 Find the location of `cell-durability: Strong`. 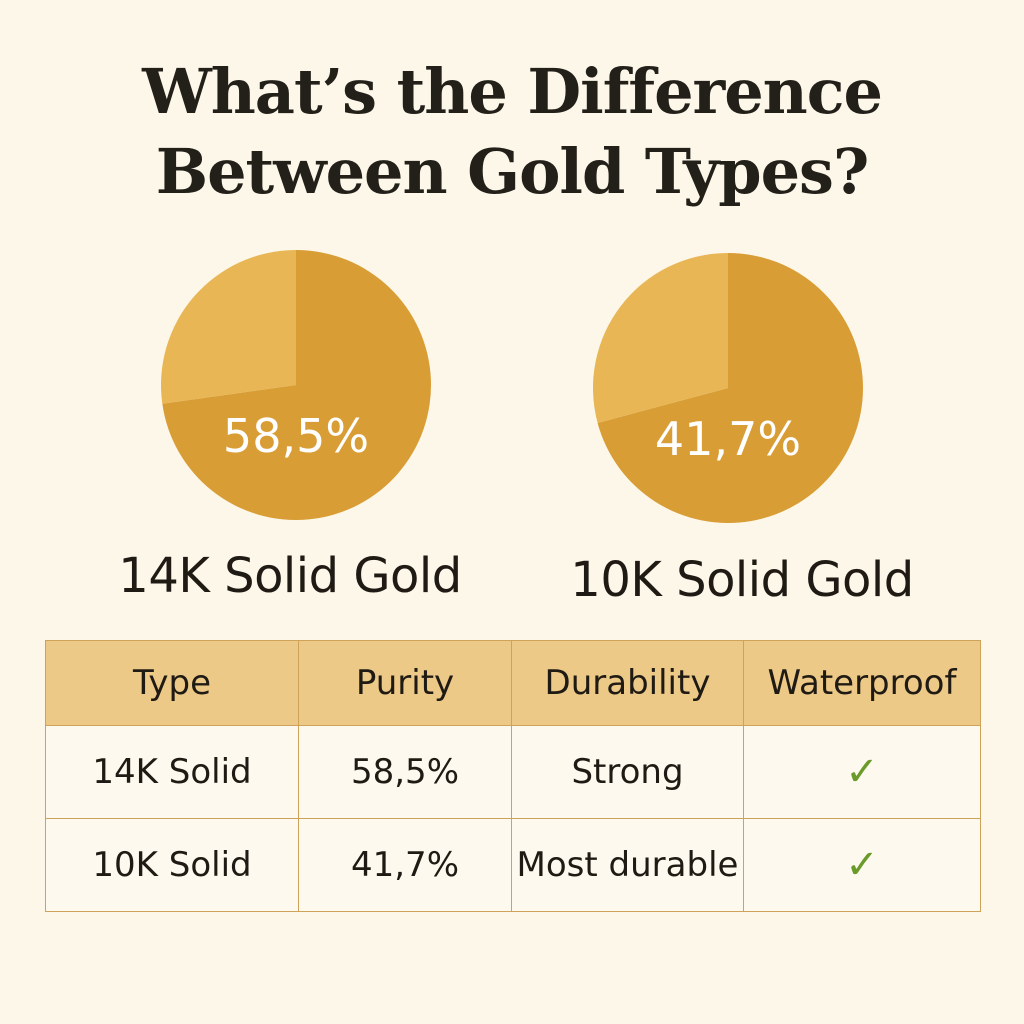

cell-durability: Strong is located at coordinates (627, 772).